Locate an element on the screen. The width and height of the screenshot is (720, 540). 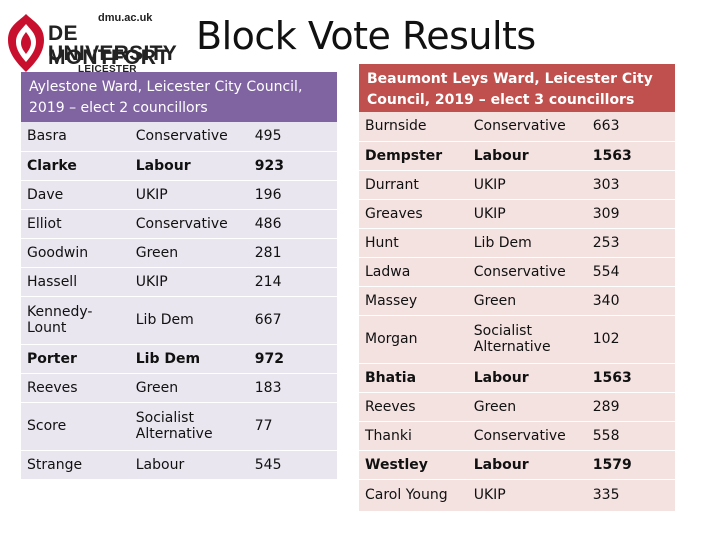
logo-site: dmu.ac.uk is located at coordinates (125, 18).